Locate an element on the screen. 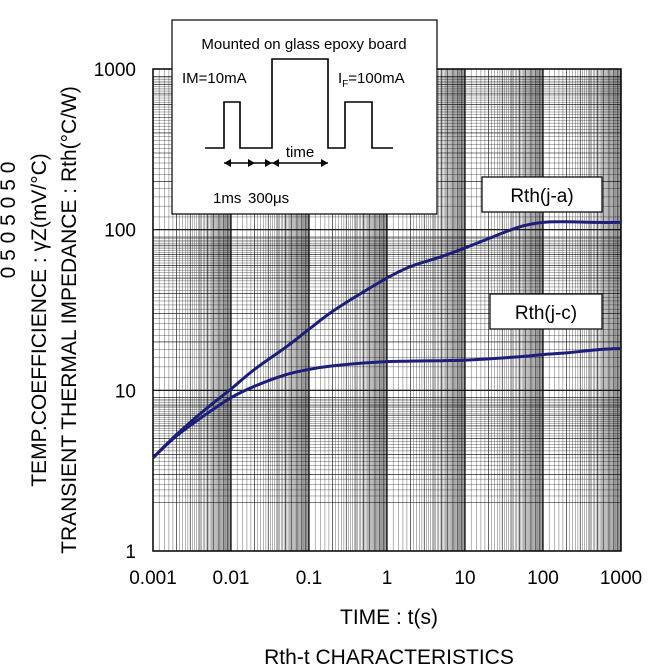 This screenshot has height=672, width=655. y-tick-label: 10 is located at coordinates (125, 391).